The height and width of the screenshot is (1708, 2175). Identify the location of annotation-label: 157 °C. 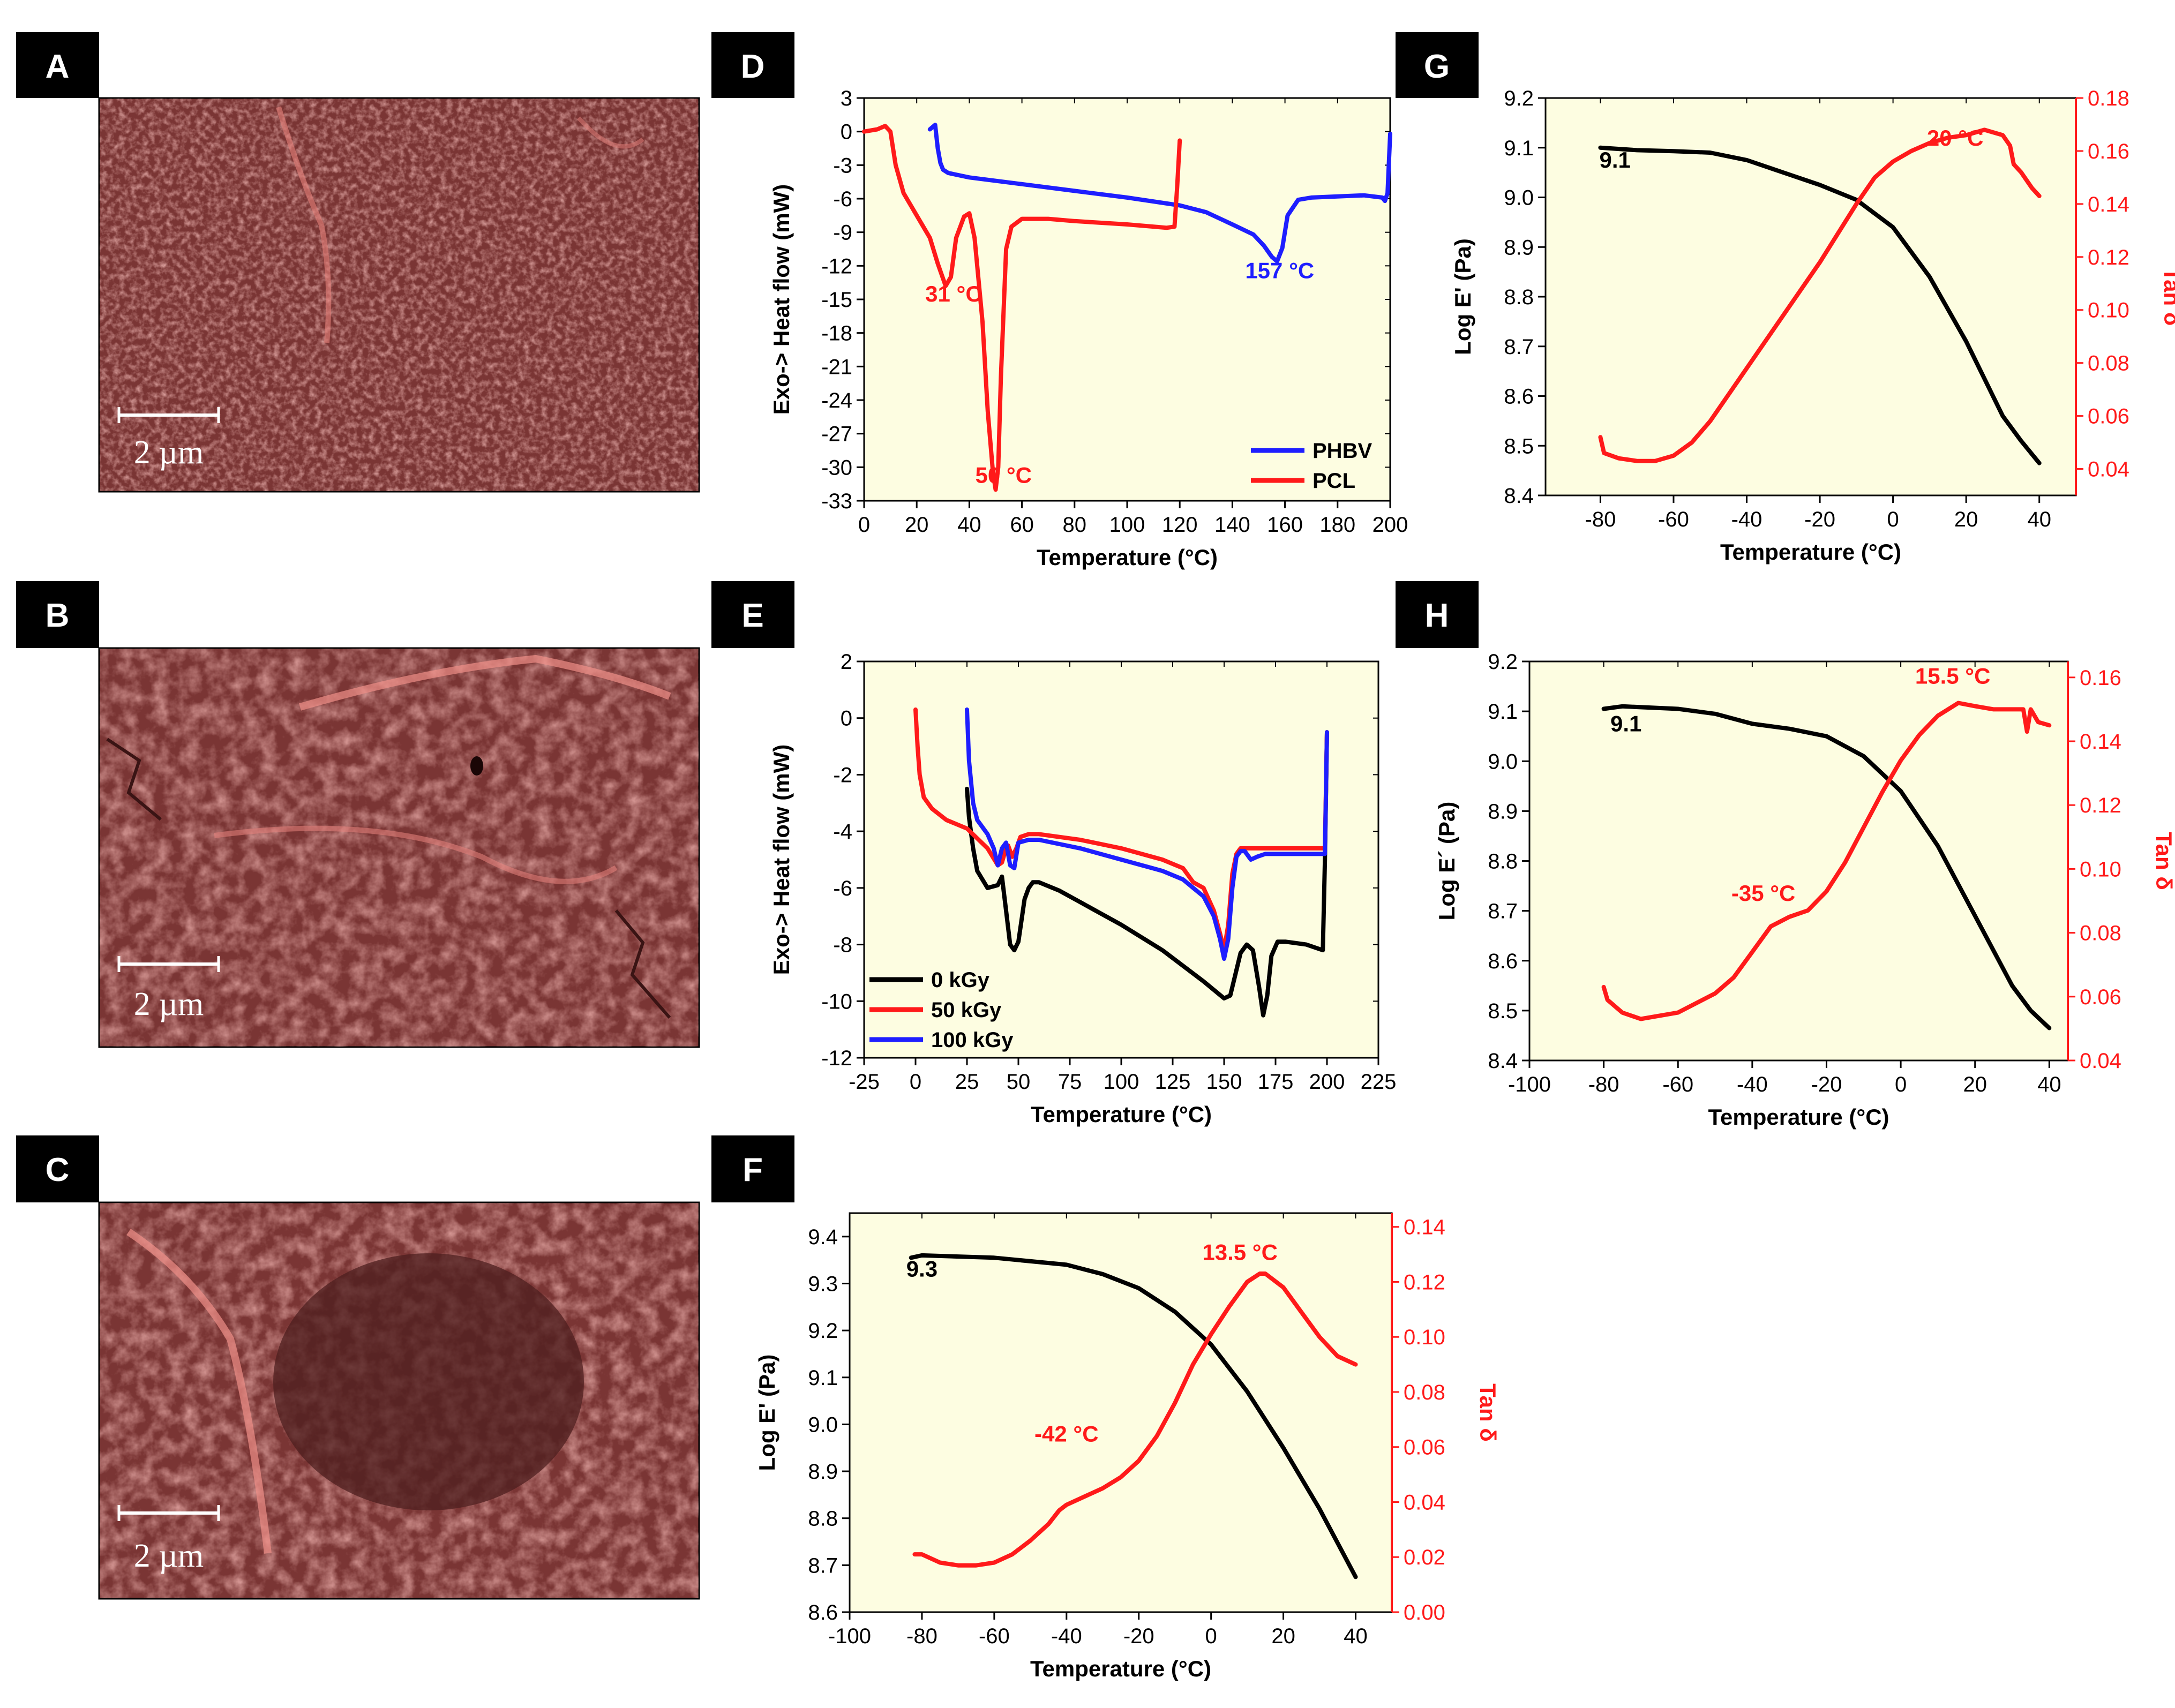
(1279, 270).